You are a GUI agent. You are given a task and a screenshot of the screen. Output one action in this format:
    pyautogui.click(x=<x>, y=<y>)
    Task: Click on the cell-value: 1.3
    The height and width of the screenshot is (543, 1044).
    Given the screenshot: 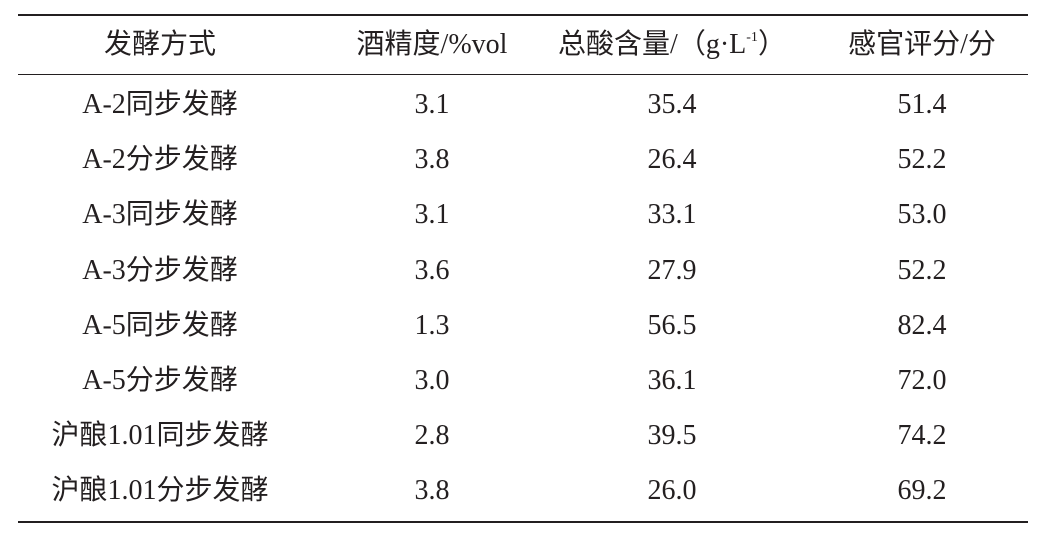 What is the action you would take?
    pyautogui.click(x=432, y=325)
    